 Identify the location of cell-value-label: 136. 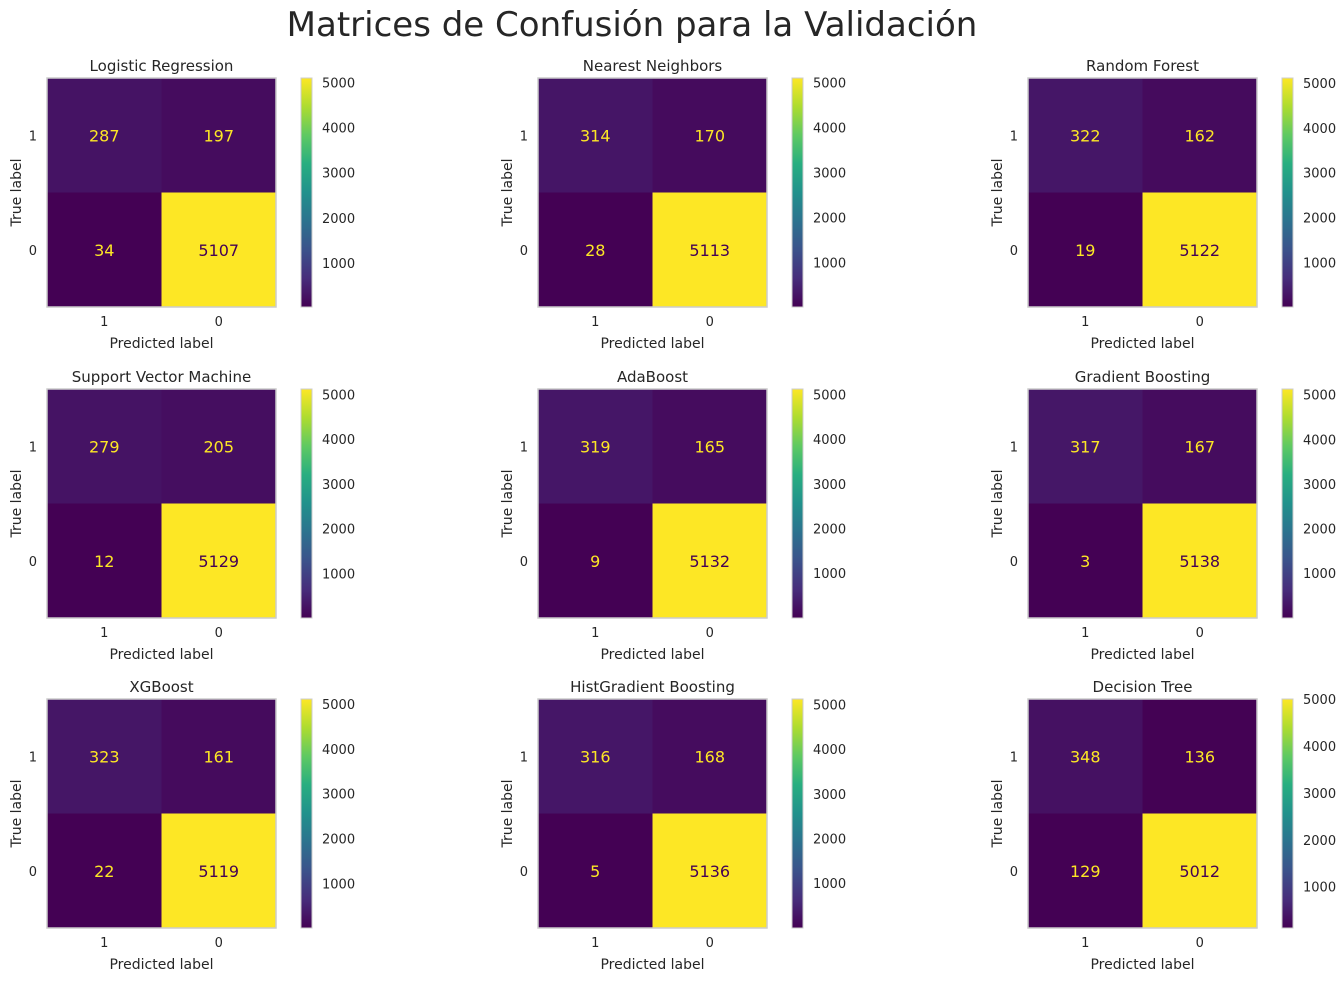
(1199, 756).